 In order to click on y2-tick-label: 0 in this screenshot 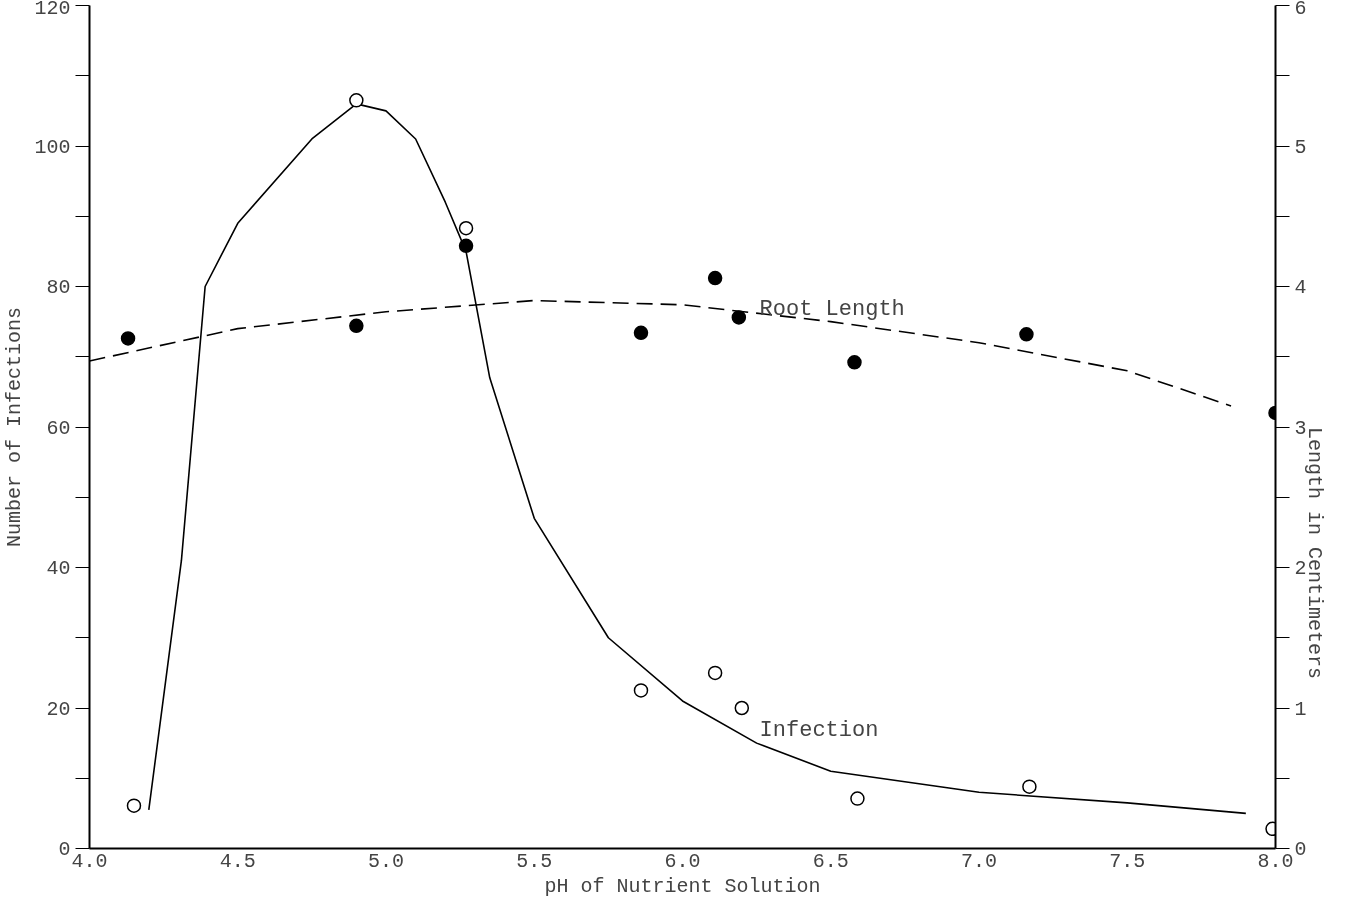, I will do `click(1300, 849)`.